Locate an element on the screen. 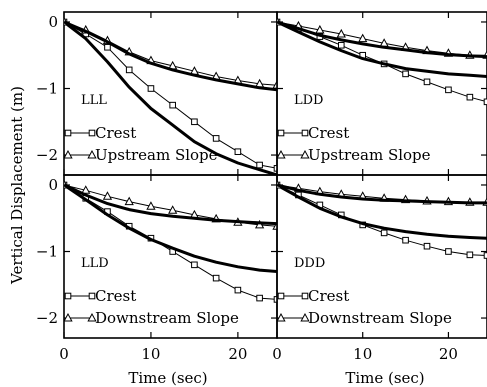 This screenshot has height=387, width=487. panel-label: LDD is located at coordinates (308, 100).